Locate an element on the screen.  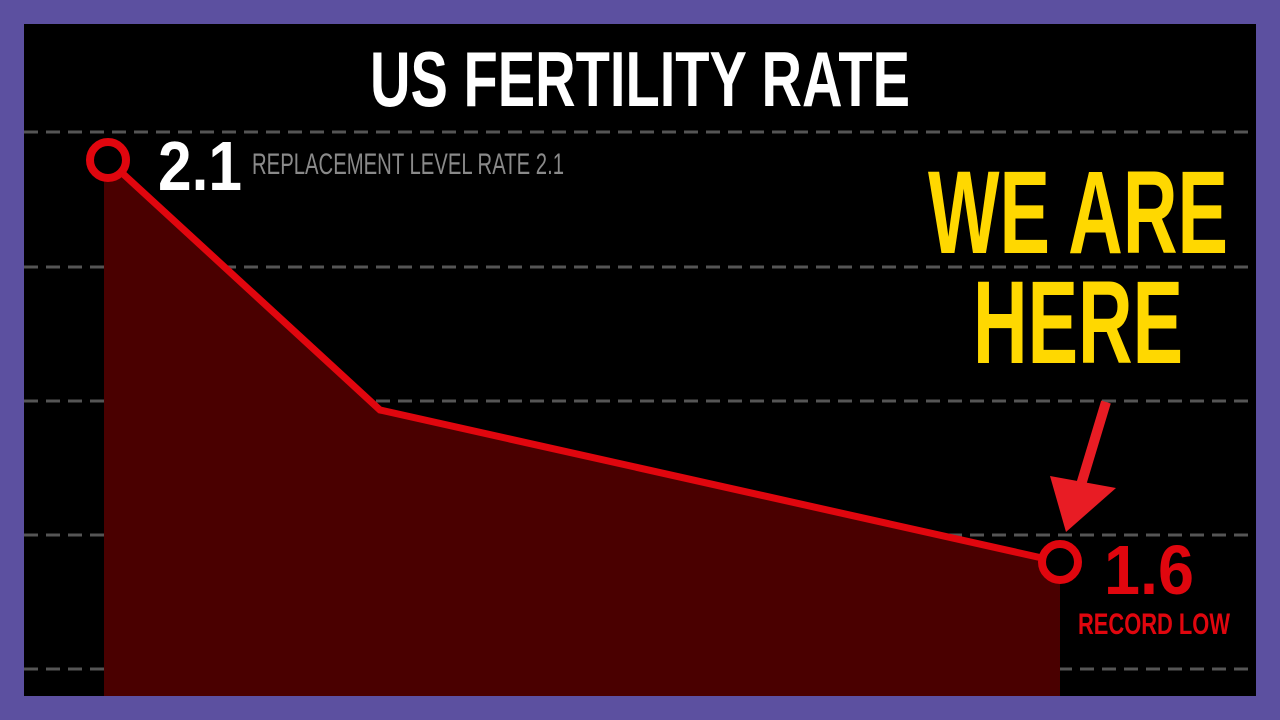
end-point-marker is located at coordinates (1060, 562).